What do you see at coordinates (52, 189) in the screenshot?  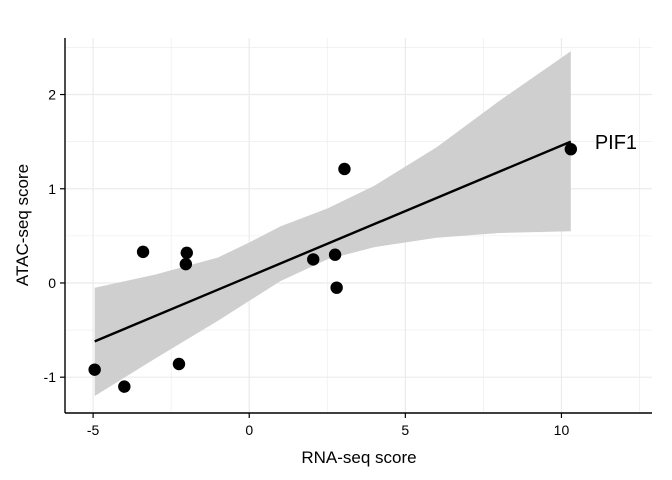 I see `y-tick-label: 1` at bounding box center [52, 189].